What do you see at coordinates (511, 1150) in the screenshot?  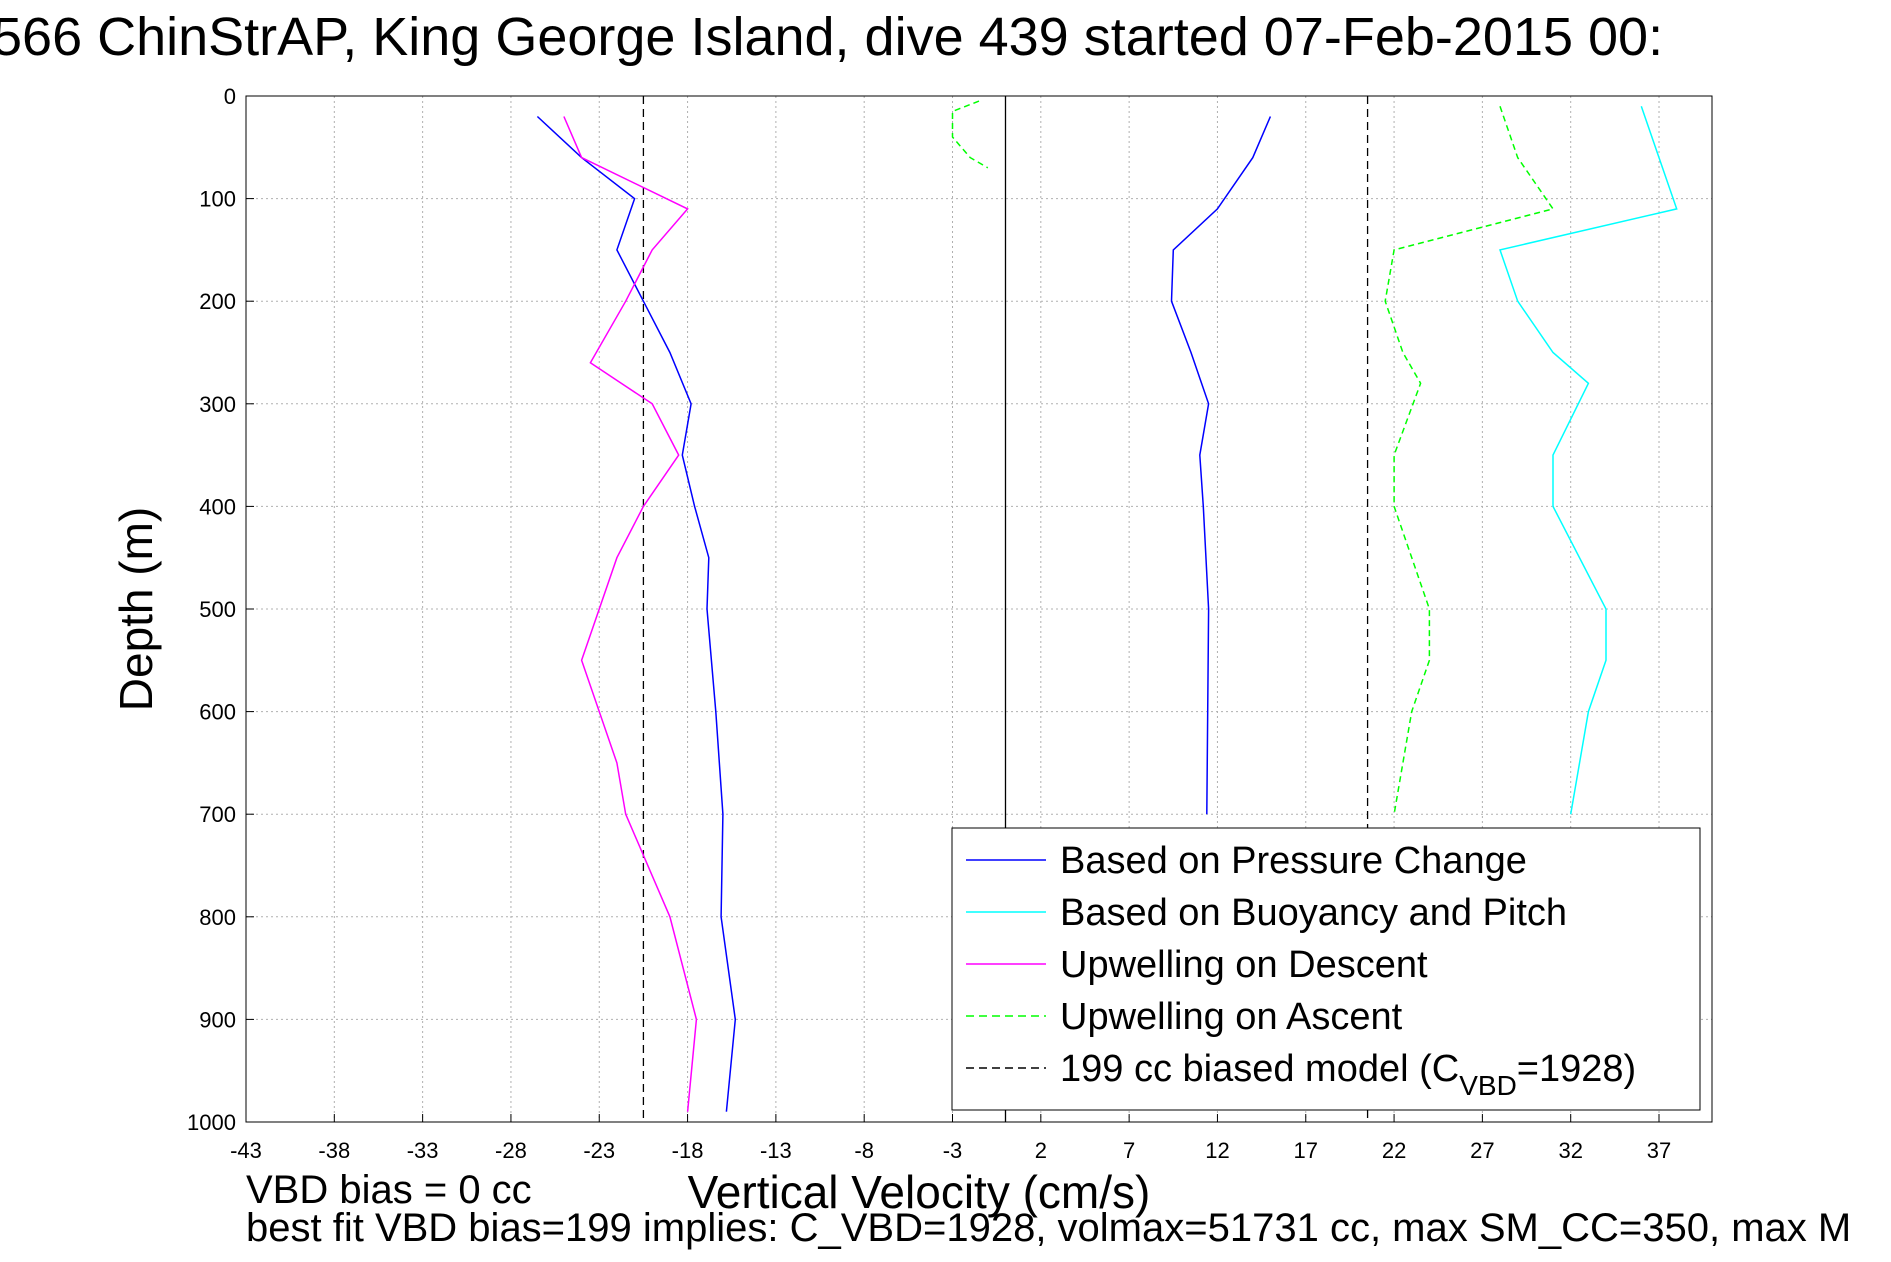 I see `x-tick-label: -28` at bounding box center [511, 1150].